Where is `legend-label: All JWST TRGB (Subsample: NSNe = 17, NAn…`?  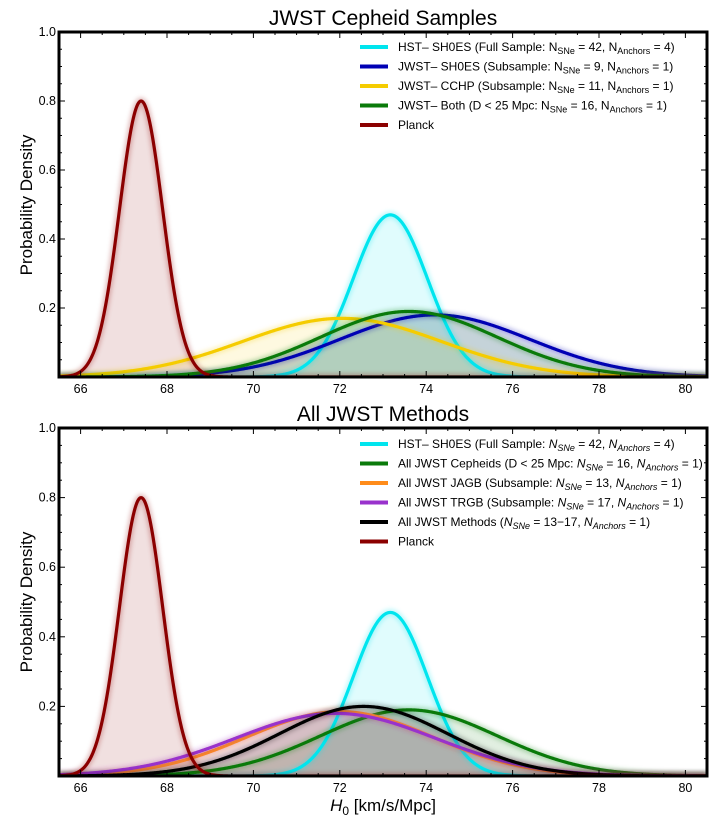 legend-label: All JWST TRGB (Subsample: NSNe = 17, NAn… is located at coordinates (541, 504).